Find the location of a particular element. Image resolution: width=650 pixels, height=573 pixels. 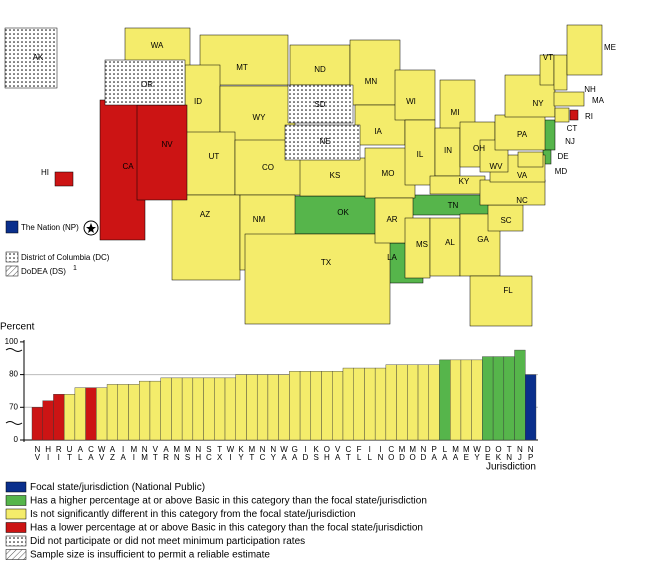

state-label: PA is located at coordinates (522, 134).